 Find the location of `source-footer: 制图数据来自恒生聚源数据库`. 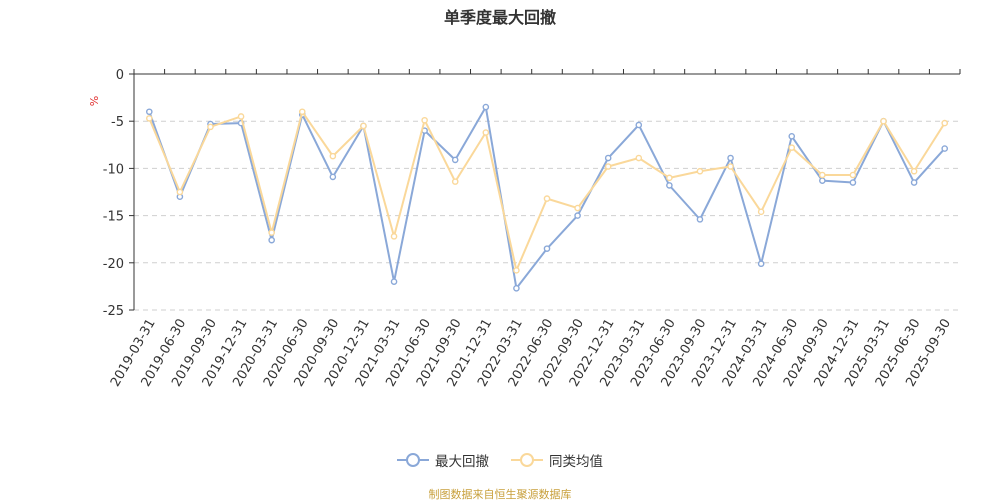

source-footer: 制图数据来自恒生聚源数据库 is located at coordinates (500, 494).